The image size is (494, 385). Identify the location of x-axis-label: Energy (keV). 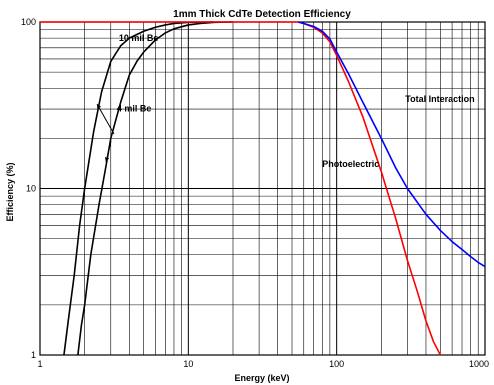
(261, 378).